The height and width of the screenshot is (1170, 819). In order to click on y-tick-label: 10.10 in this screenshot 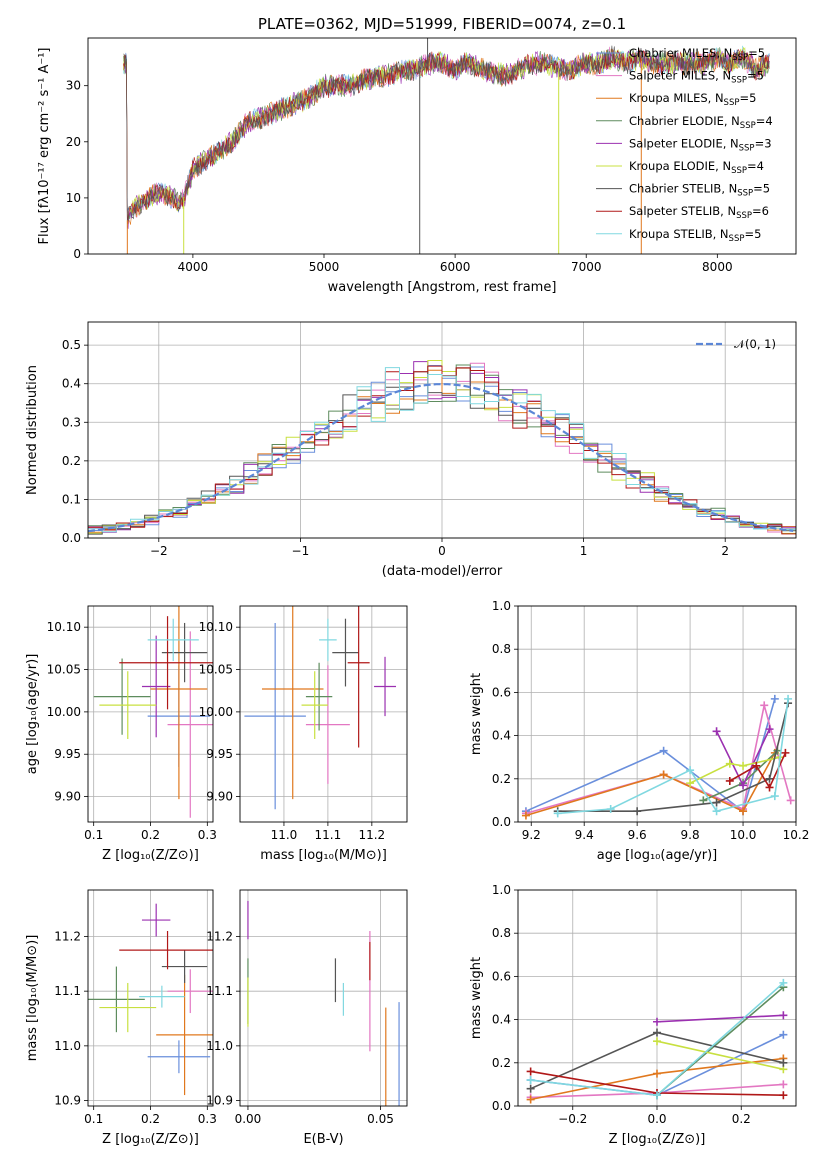, I will do `click(64, 627)`.